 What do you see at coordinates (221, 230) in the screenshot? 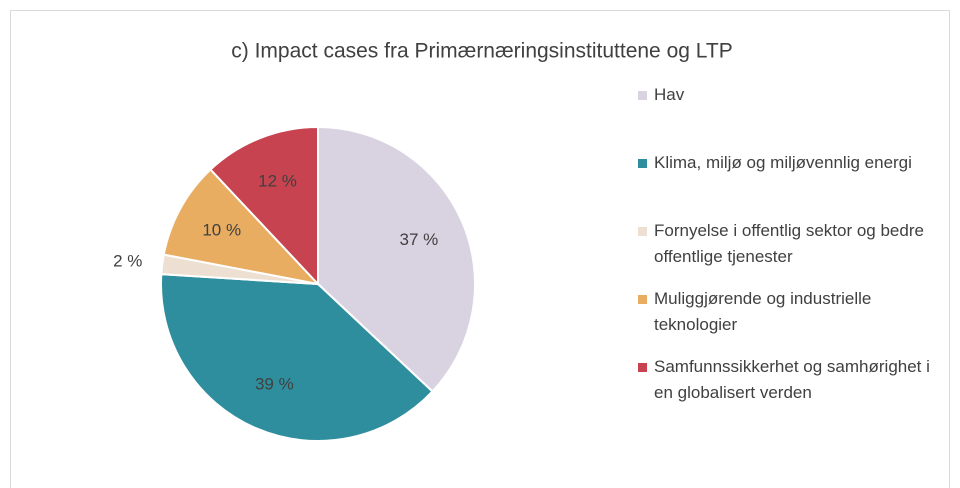
I see `data-label: 10 %` at bounding box center [221, 230].